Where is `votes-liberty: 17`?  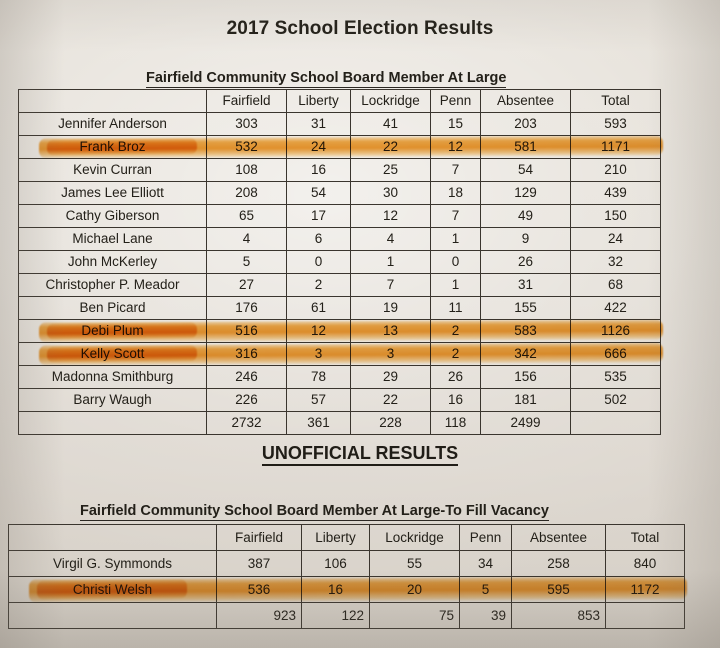 votes-liberty: 17 is located at coordinates (318, 216).